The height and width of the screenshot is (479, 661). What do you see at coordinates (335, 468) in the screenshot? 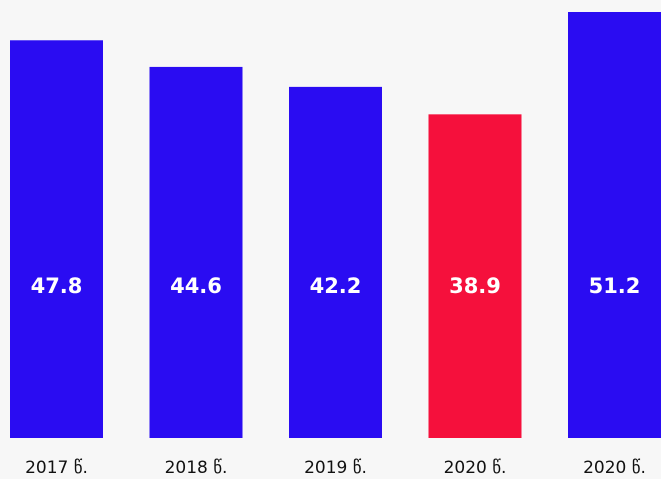
I see `x-tick-label: 2019 წ.` at bounding box center [335, 468].